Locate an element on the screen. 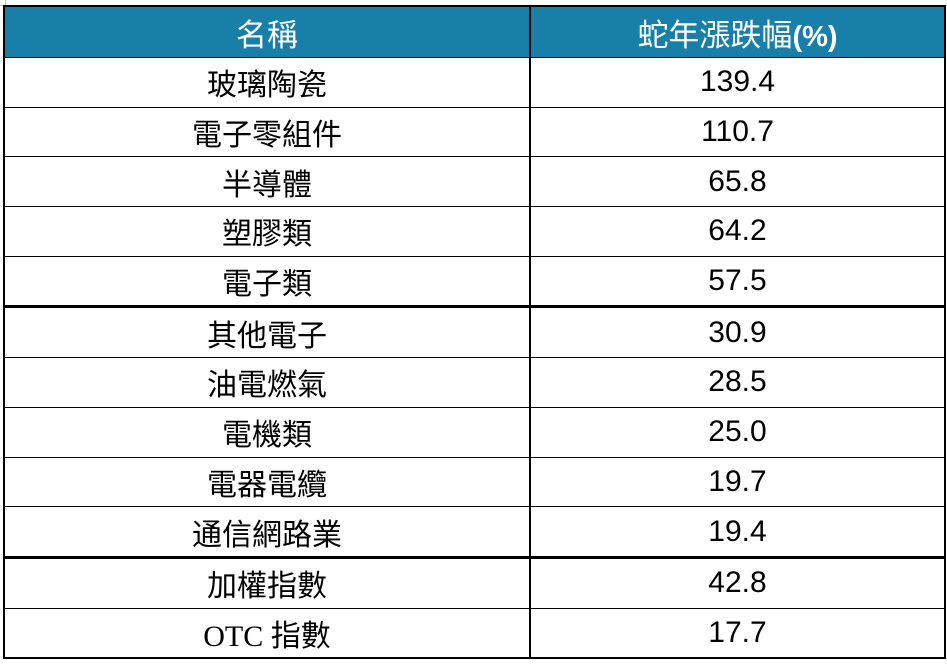 The height and width of the screenshot is (664, 947). sector-name-cell: 電子零組件 is located at coordinates (267, 132).